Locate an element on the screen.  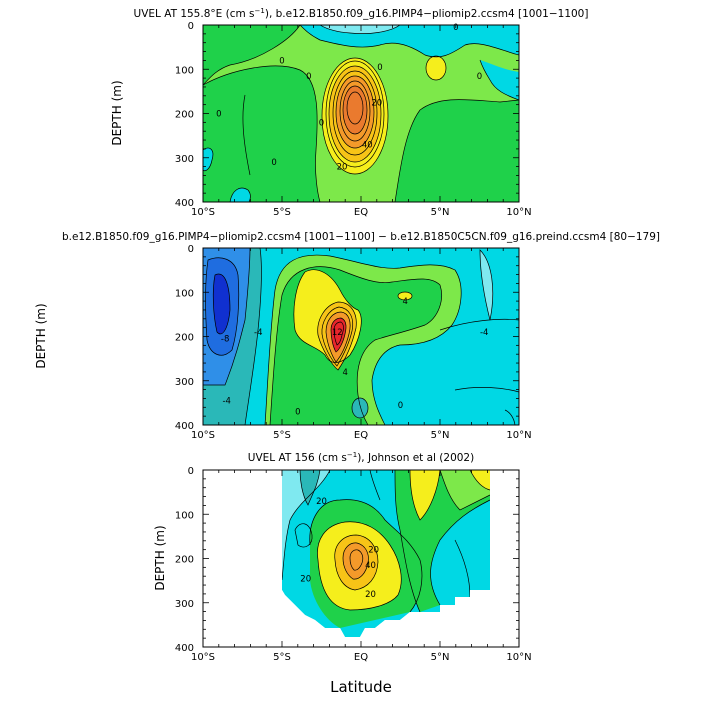
panel-1-ylabel: DEPTH (m) is located at coordinates (117, 112).